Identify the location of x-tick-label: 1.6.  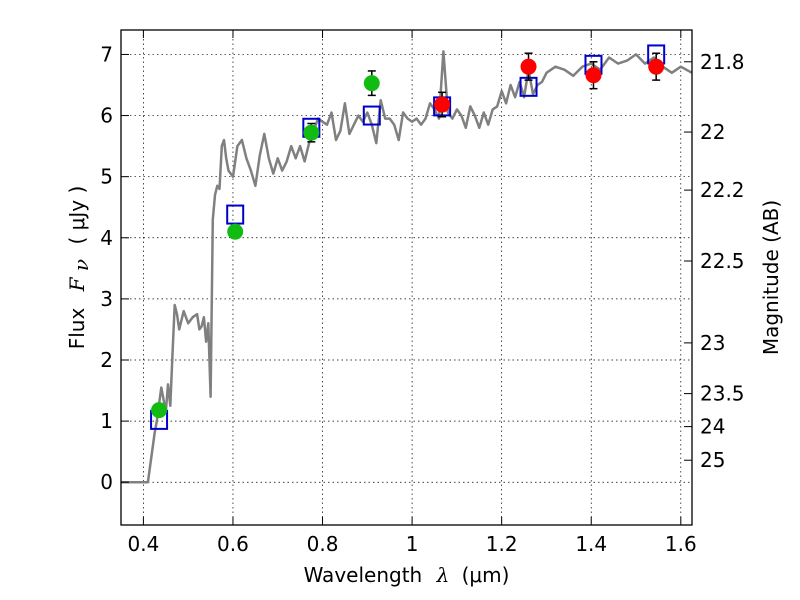
(681, 544).